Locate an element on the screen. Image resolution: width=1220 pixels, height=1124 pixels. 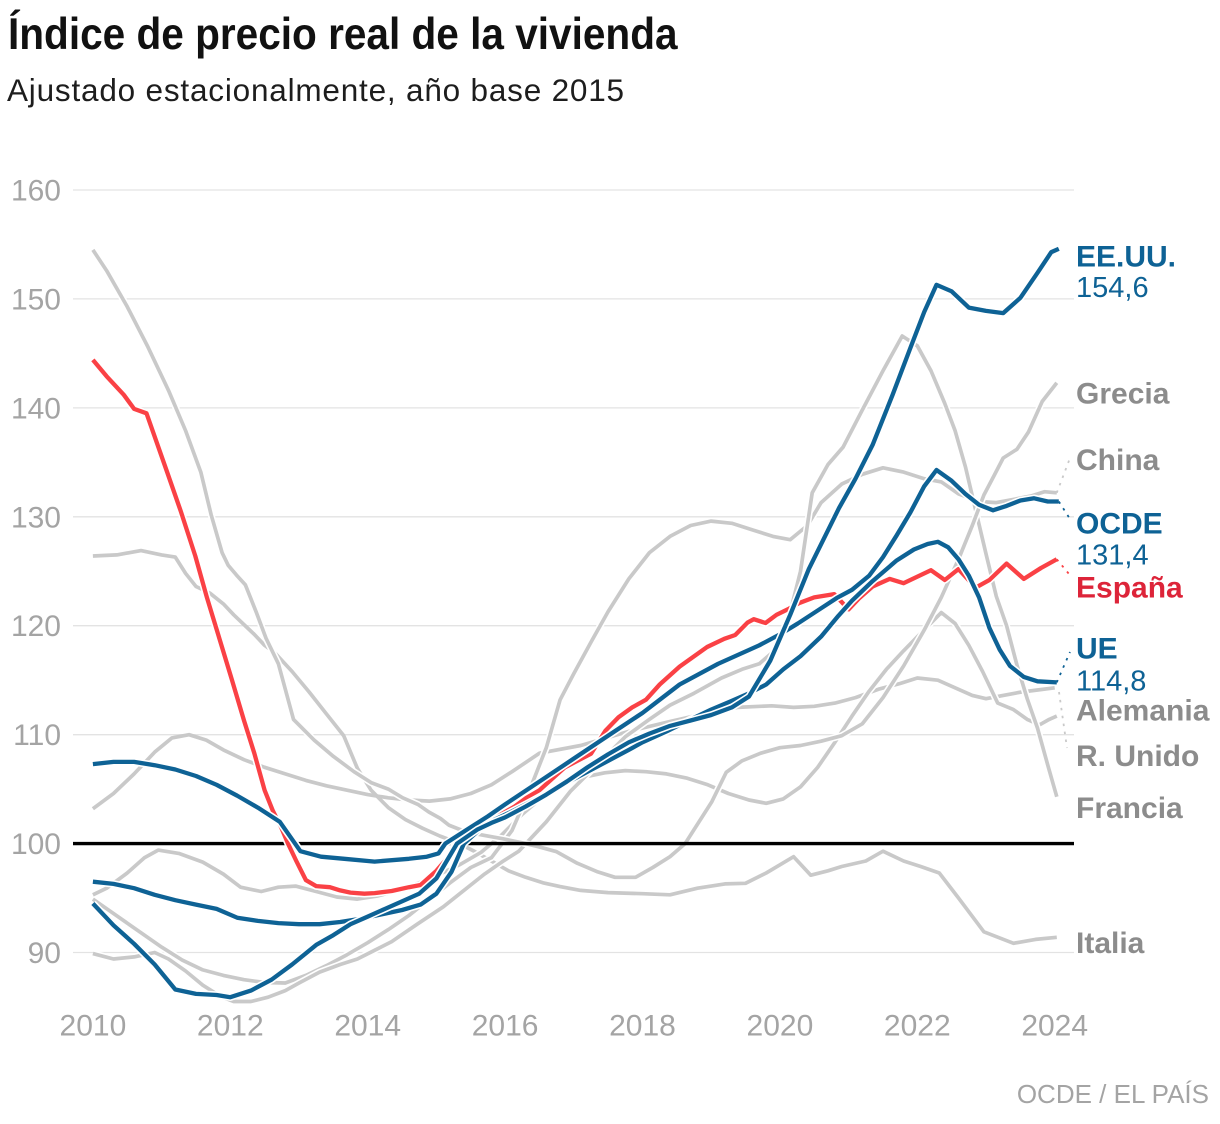
svg-text: Grecia is located at coordinates (1123, 394).